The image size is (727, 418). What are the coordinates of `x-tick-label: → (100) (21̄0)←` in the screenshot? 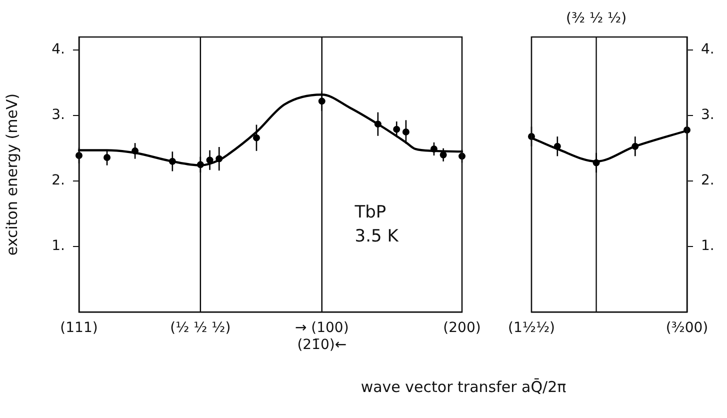 It's located at (321, 336).